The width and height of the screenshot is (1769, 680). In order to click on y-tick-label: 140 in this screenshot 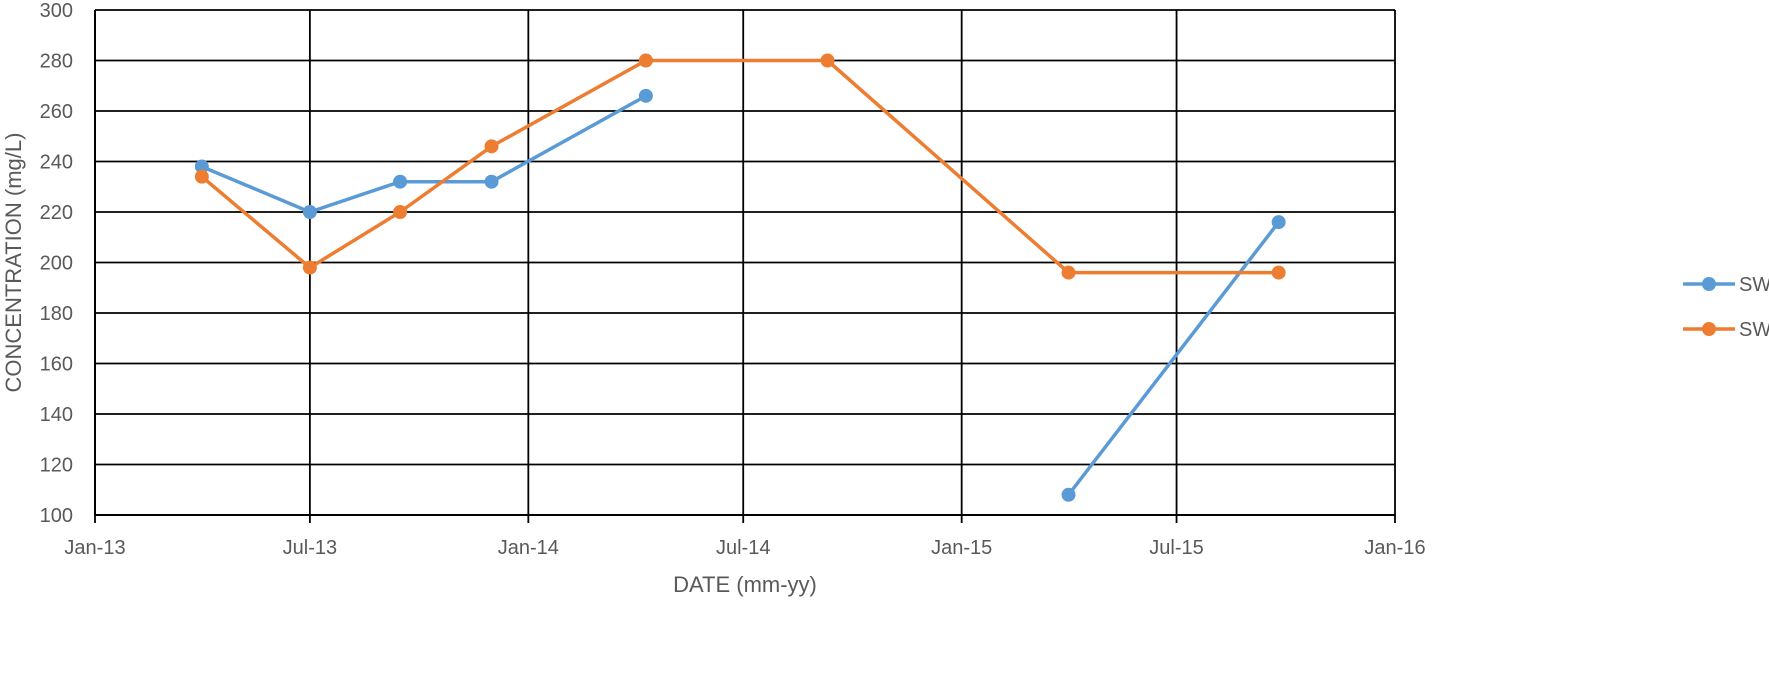, I will do `click(56, 415)`.